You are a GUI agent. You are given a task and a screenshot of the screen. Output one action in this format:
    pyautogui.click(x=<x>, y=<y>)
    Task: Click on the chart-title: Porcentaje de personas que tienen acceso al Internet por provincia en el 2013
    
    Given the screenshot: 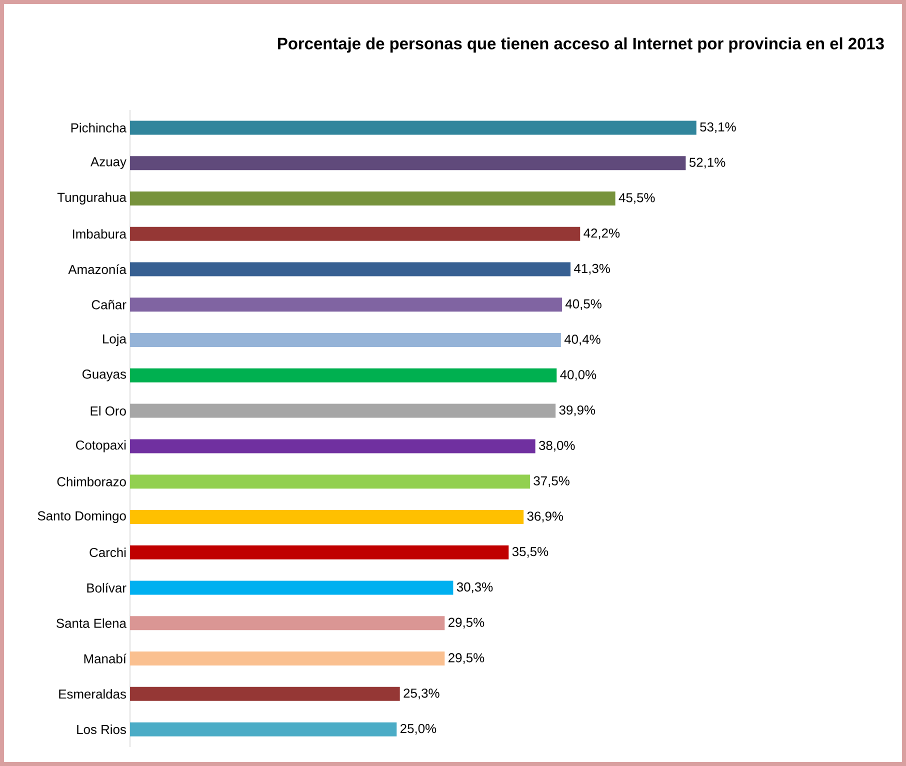 What is the action you would take?
    pyautogui.click(x=581, y=45)
    